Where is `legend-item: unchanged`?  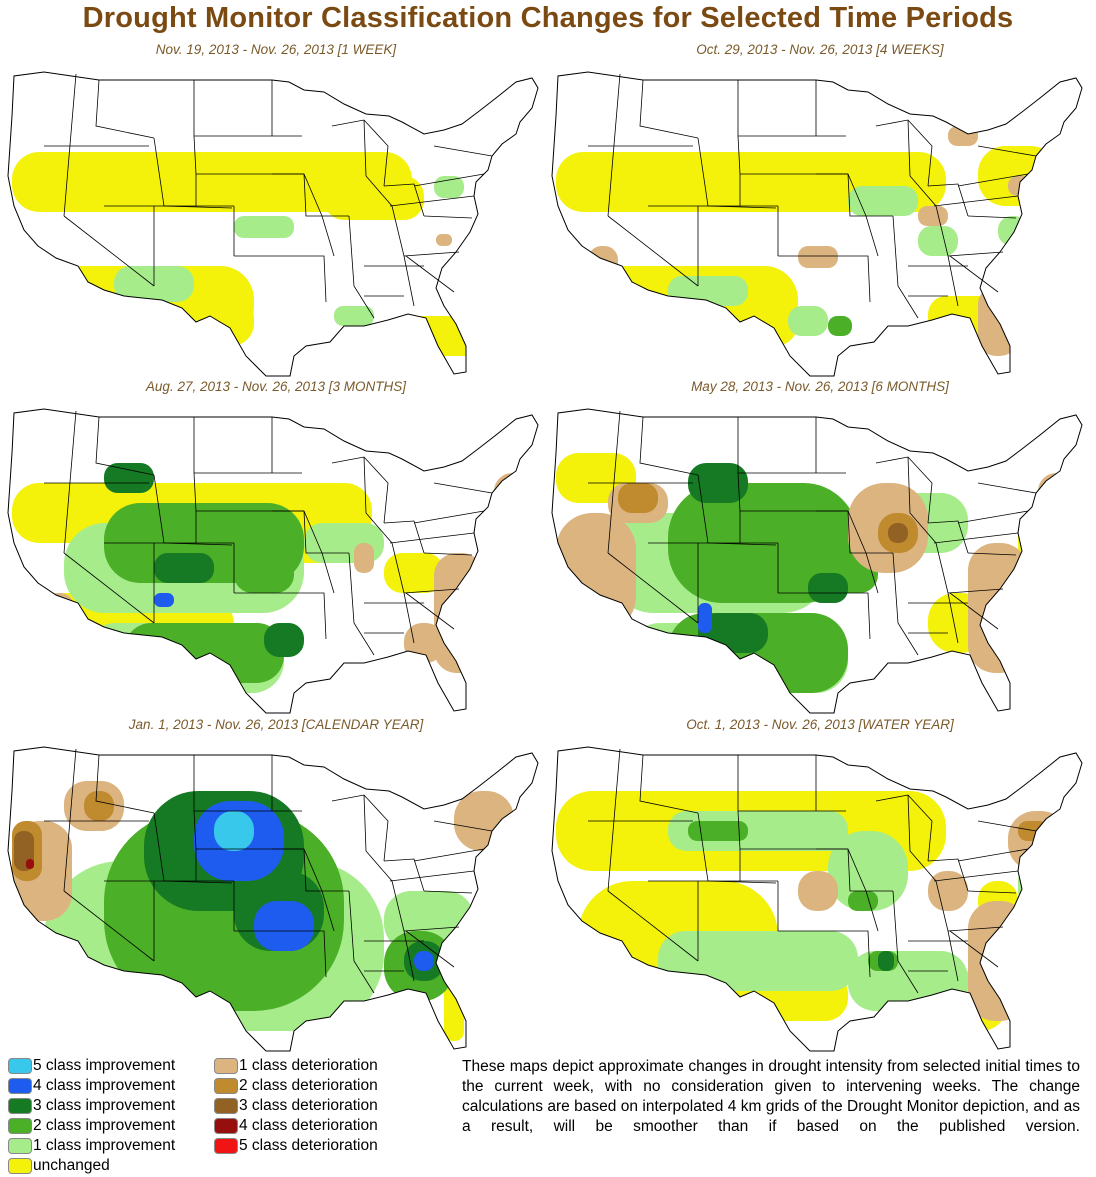
legend-item: unchanged is located at coordinates (59, 1165).